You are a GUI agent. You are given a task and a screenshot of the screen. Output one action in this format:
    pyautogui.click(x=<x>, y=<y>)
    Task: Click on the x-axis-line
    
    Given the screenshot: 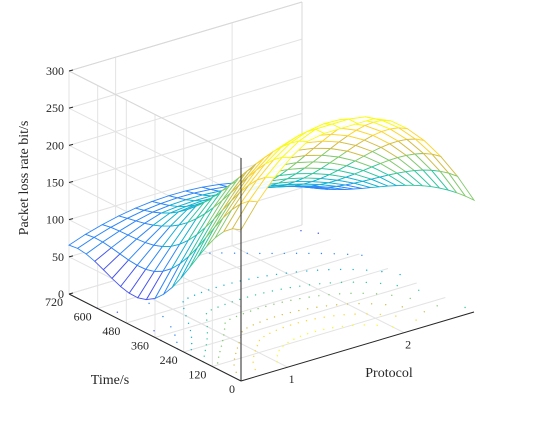 What is the action you would take?
    pyautogui.click(x=357, y=346)
    